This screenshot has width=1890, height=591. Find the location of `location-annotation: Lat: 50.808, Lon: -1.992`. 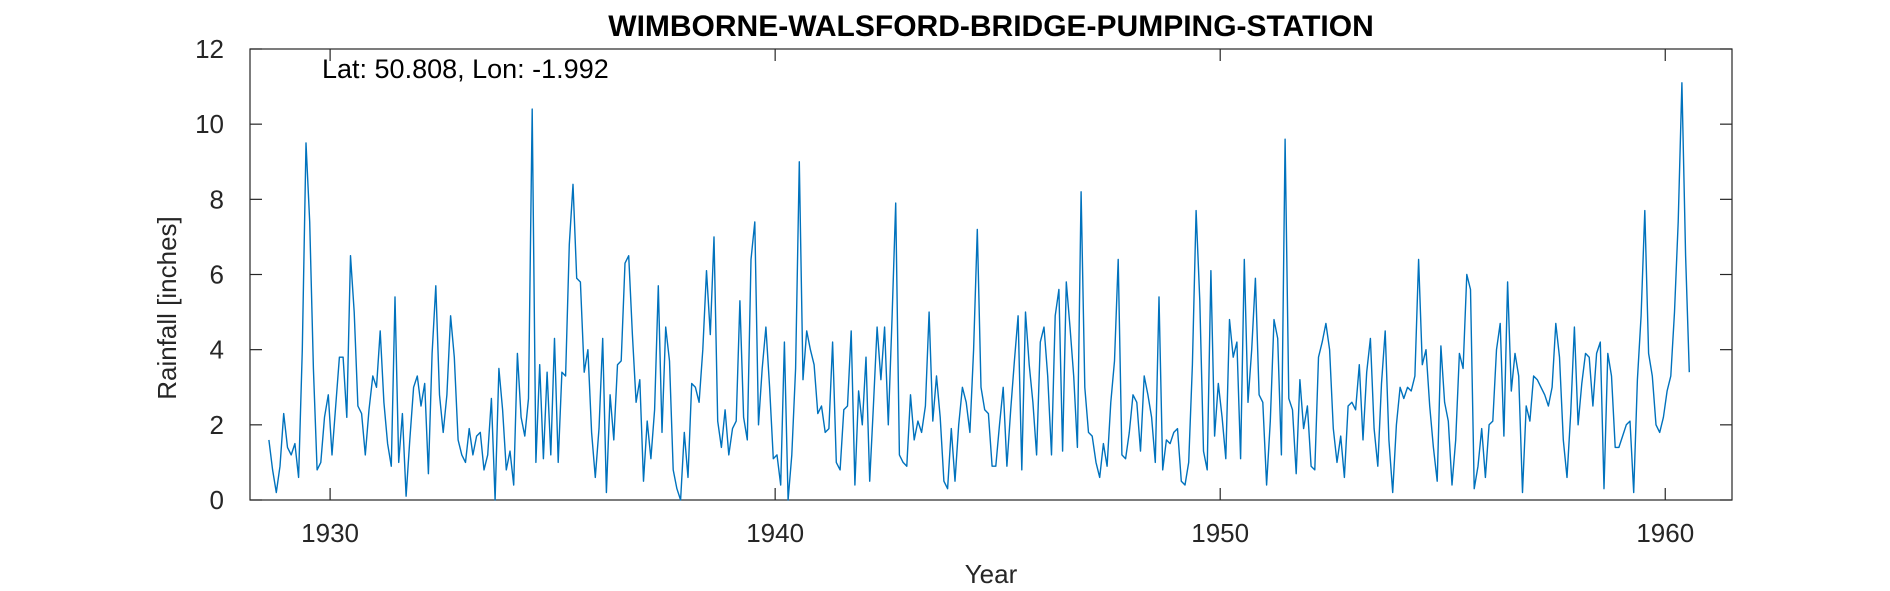

location-annotation: Lat: 50.808, Lon: -1.992 is located at coordinates (465, 69).